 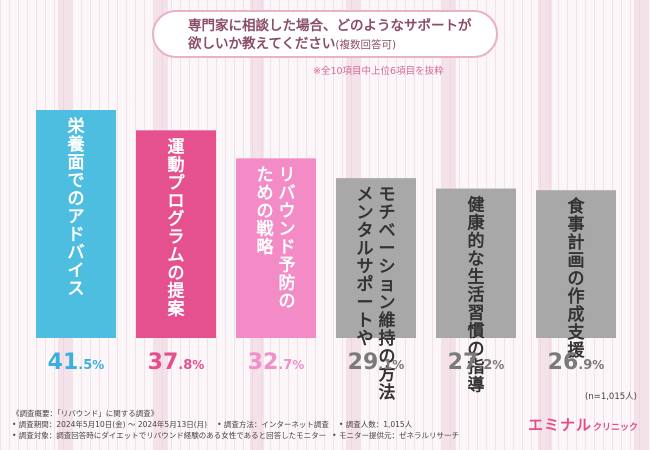 What do you see at coordinates (176, 362) in the screenshot?
I see `value-label-2: 37.8%` at bounding box center [176, 362].